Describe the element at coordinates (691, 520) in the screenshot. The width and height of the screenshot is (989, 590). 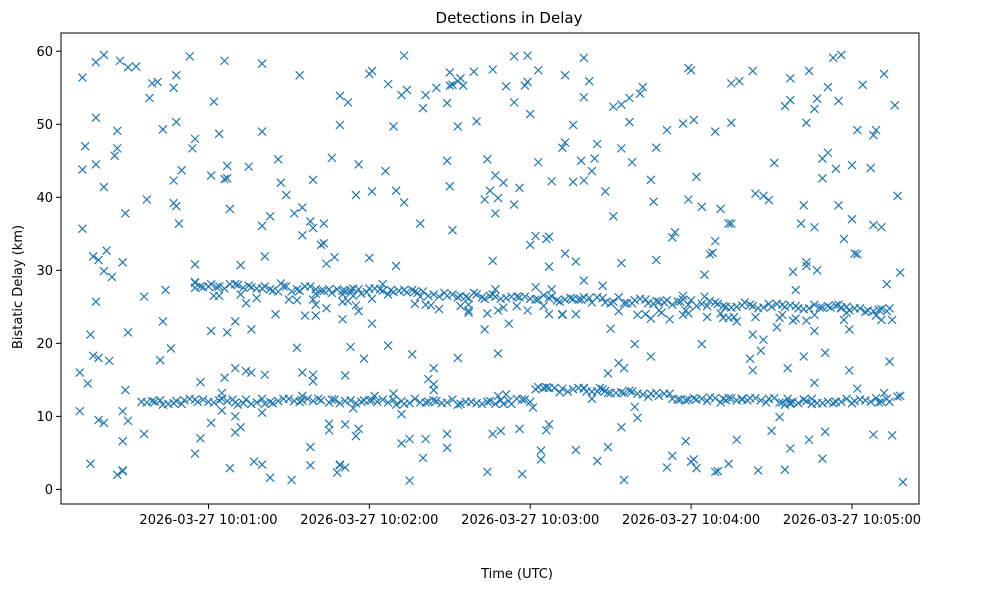
I see `x-tick-label: 2026-03-27 10:04:00` at that location.